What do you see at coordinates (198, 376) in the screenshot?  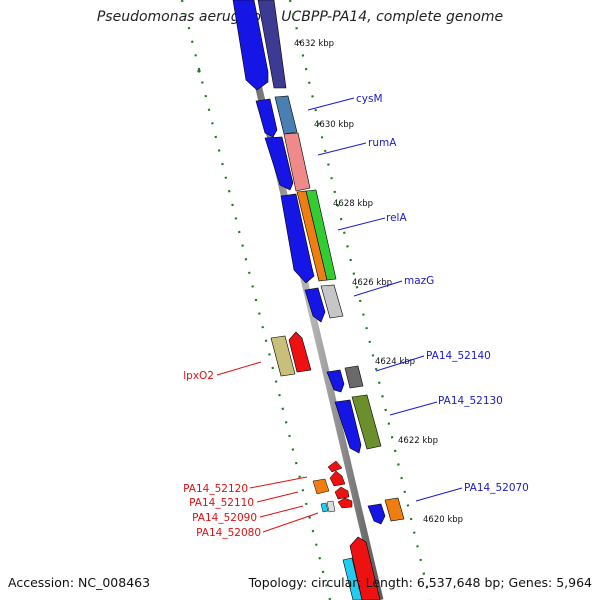 I see `gene-label-lpxo2: lpxO2` at bounding box center [198, 376].